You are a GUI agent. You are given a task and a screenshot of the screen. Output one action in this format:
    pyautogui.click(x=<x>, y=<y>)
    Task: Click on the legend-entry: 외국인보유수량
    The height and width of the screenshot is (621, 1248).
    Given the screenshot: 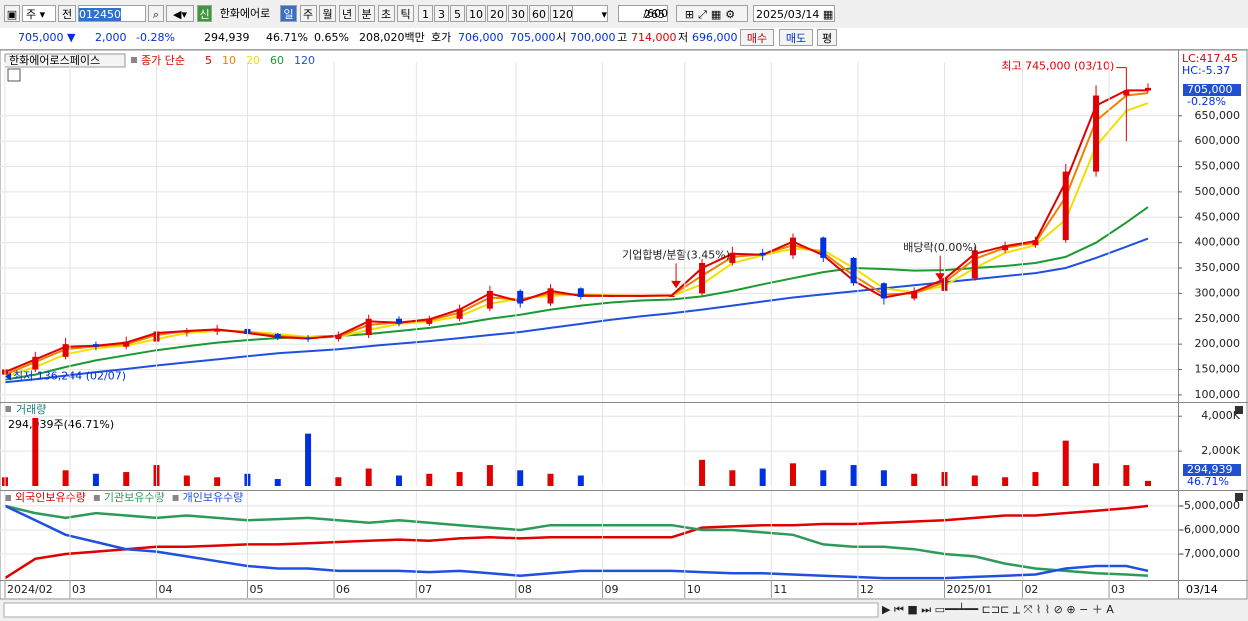 What is the action you would take?
    pyautogui.click(x=50, y=497)
    